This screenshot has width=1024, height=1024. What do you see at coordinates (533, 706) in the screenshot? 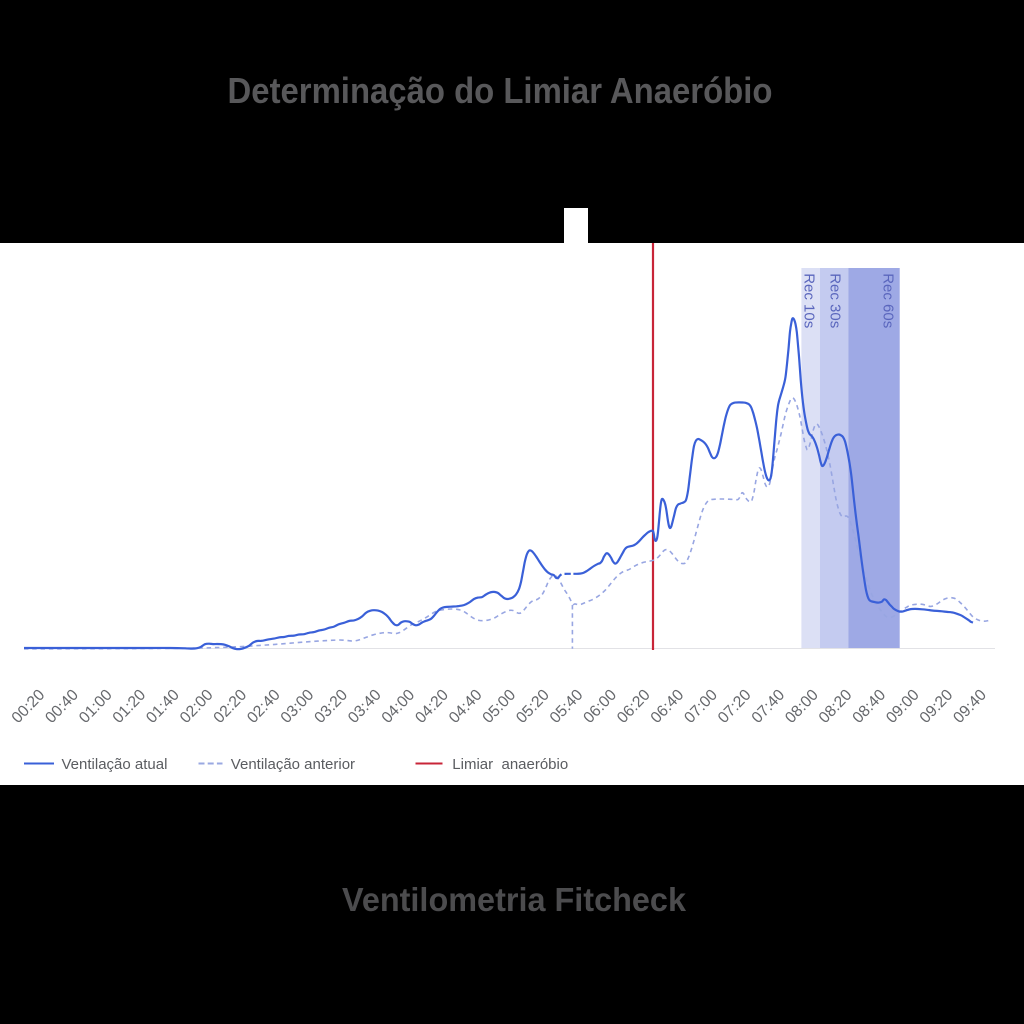
I see `svg-text: 05:20` at bounding box center [533, 706].